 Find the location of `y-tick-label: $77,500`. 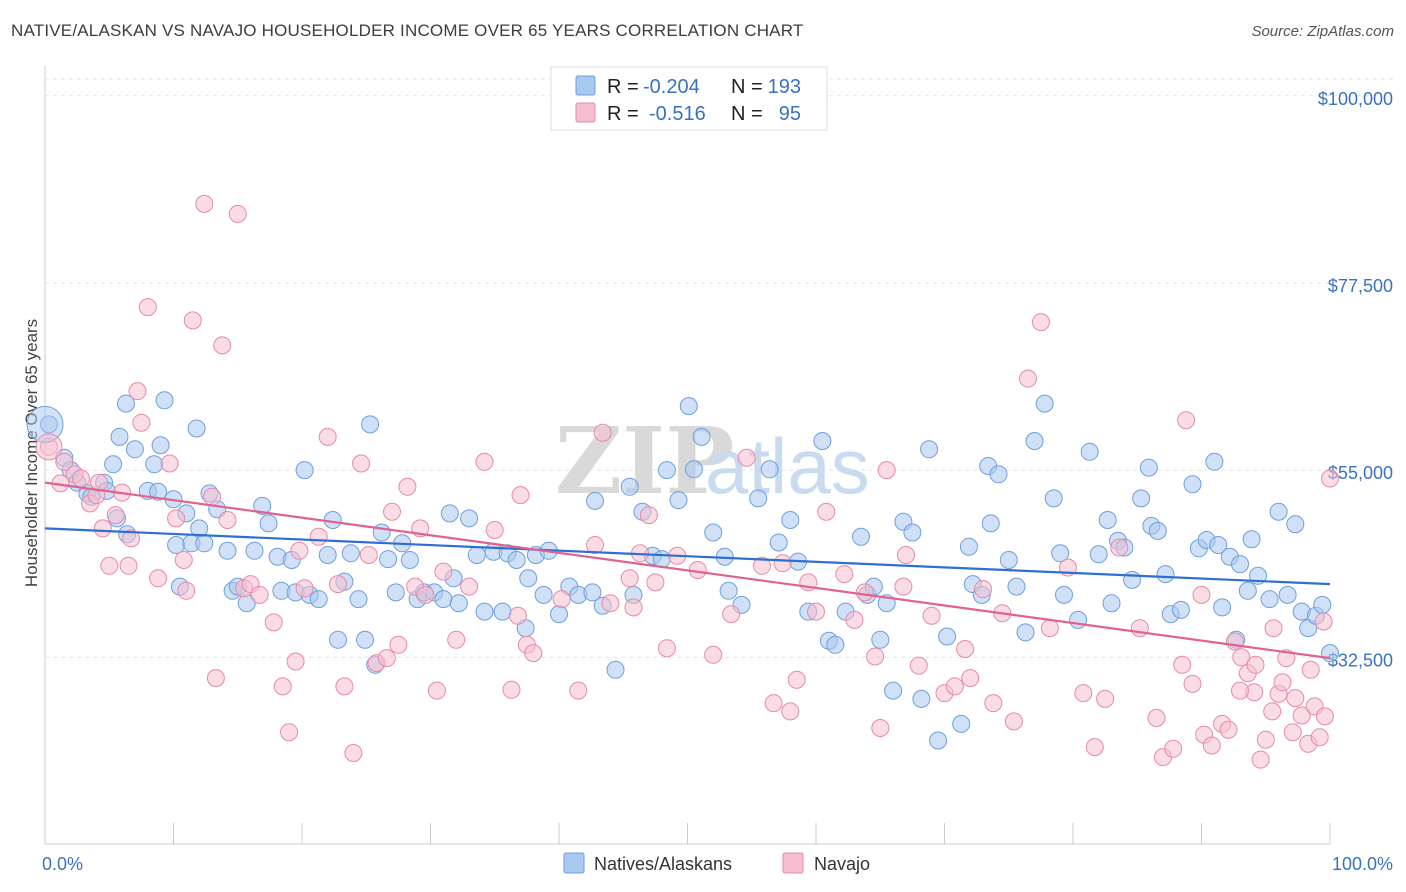

y-tick-label: $77,500 is located at coordinates (1360, 286).